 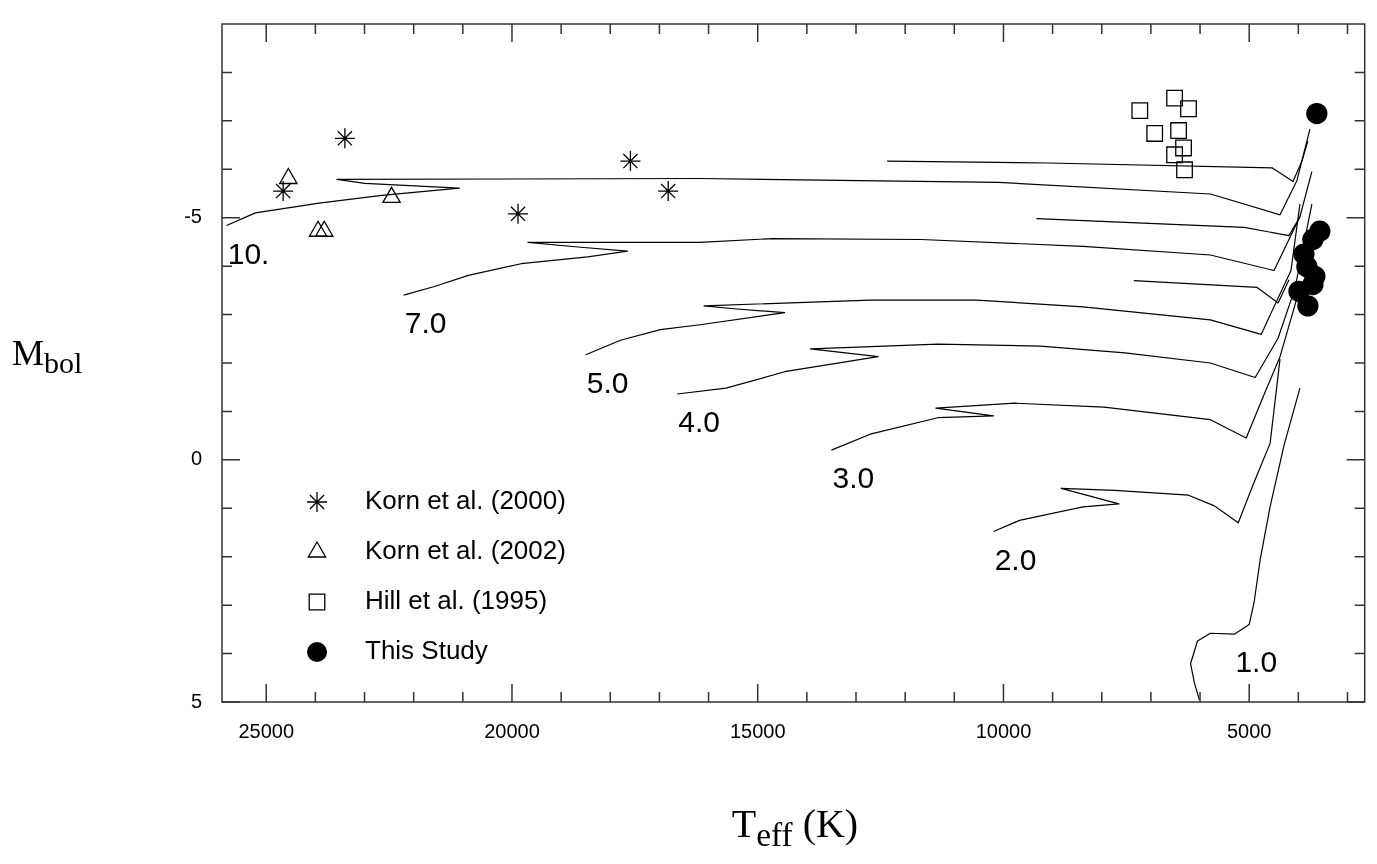 I want to click on annotation: 4.0, so click(x=699, y=422).